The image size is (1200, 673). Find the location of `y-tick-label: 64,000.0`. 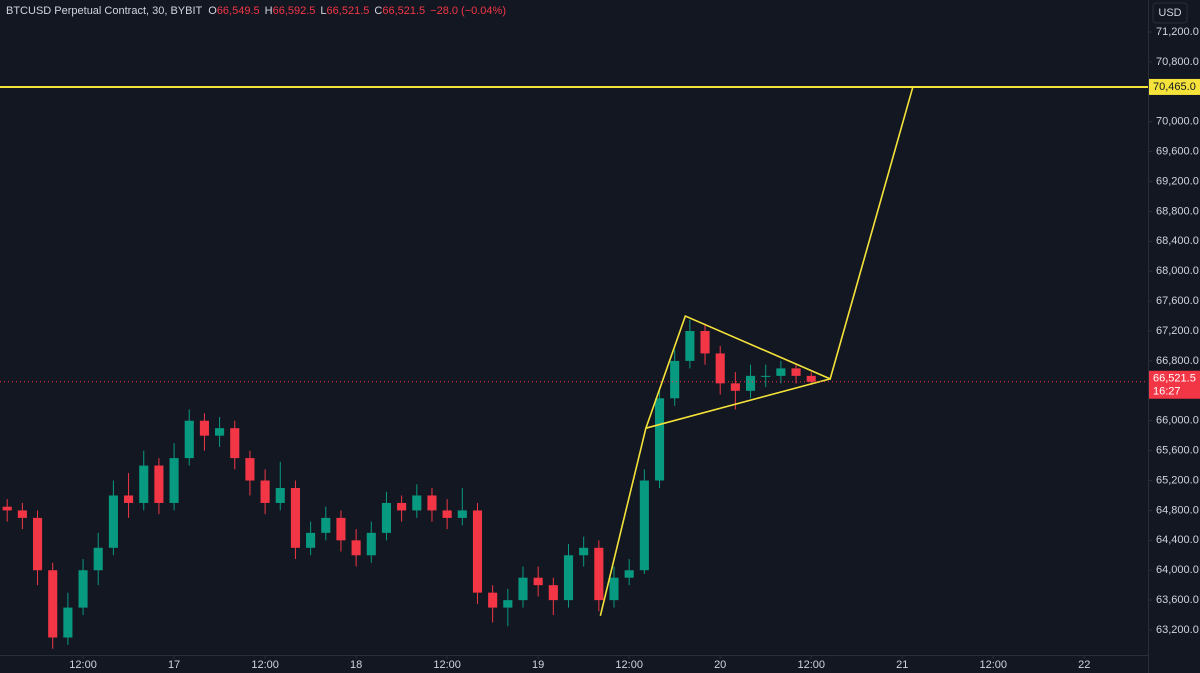

y-tick-label: 64,000.0 is located at coordinates (1177, 570).